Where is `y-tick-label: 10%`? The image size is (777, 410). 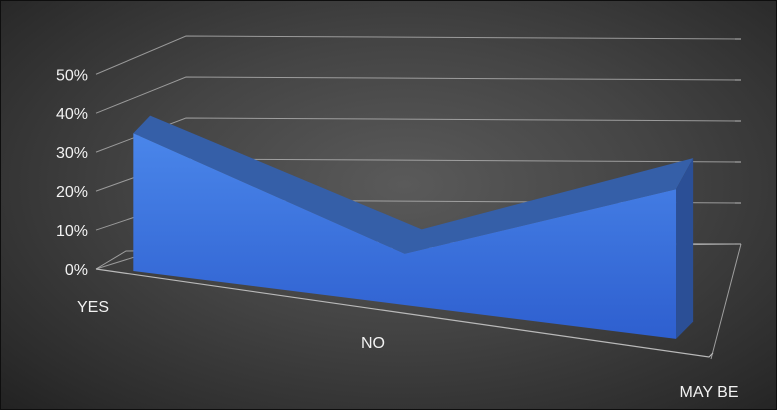
y-tick-label: 10% is located at coordinates (72, 231).